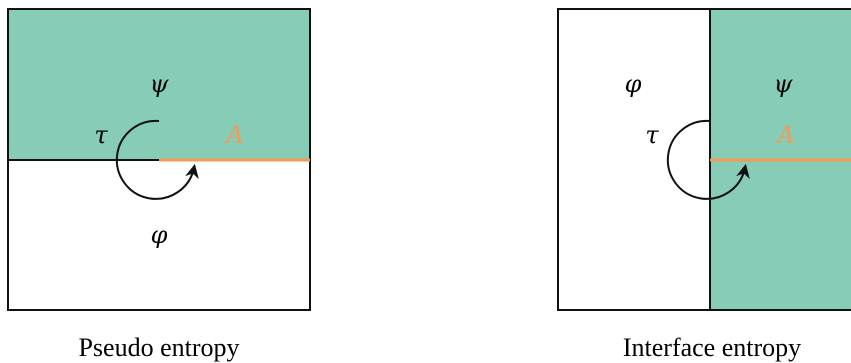  What do you see at coordinates (158, 347) in the screenshot?
I see `pseudo-entropy-caption: Pseudo entropy` at bounding box center [158, 347].